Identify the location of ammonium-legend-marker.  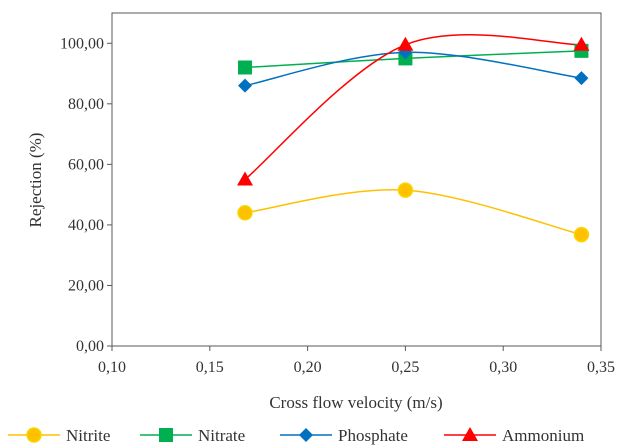
(470, 434).